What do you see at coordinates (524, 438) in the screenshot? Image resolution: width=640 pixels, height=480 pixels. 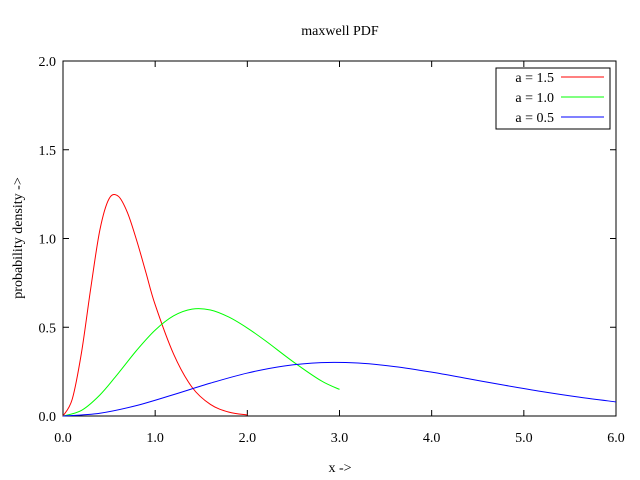 I see `x-tick-label: 5.0` at bounding box center [524, 438].